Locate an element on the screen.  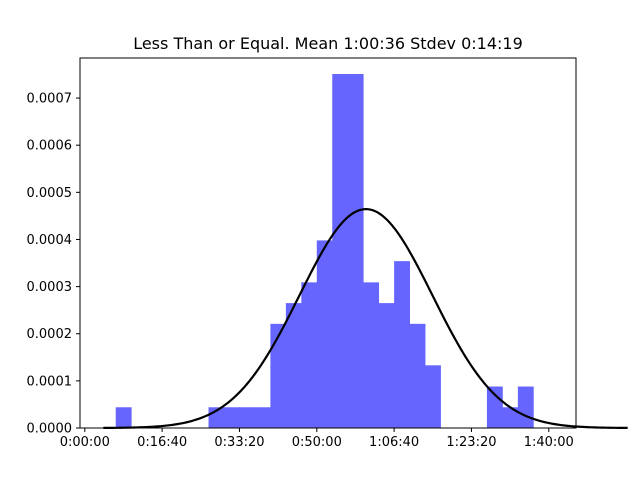
y-tick-label: 0.0003 is located at coordinates (50, 287).